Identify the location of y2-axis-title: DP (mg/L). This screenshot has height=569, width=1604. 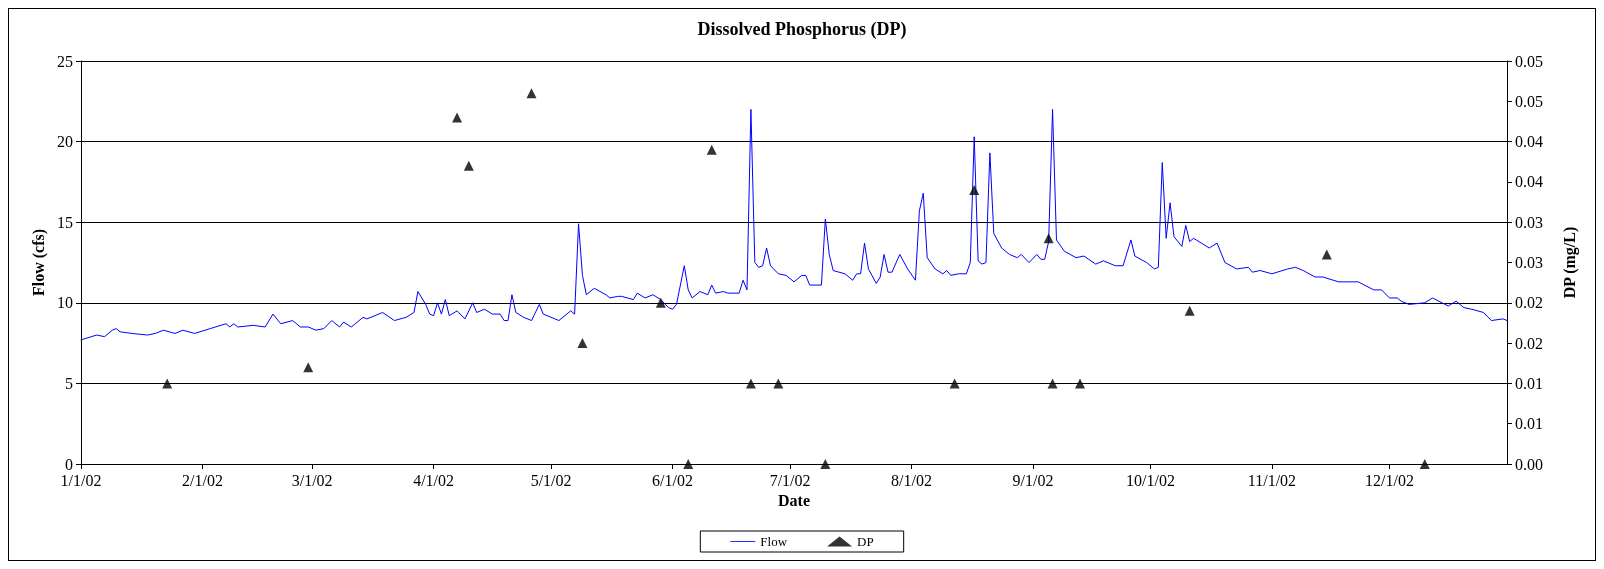
(1569, 262).